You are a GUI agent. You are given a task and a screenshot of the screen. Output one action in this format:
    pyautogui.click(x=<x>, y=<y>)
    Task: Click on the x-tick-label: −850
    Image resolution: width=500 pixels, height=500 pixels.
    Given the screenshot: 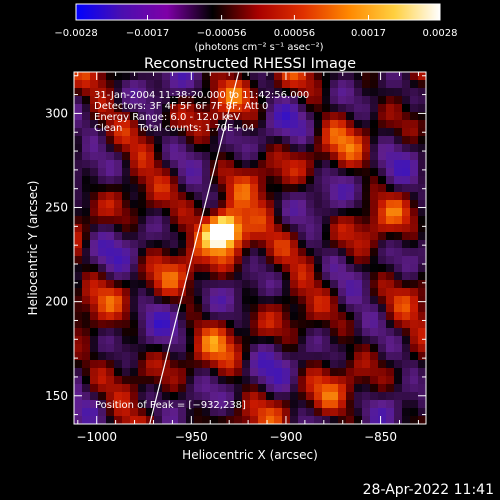 What is the action you would take?
    pyautogui.click(x=380, y=437)
    